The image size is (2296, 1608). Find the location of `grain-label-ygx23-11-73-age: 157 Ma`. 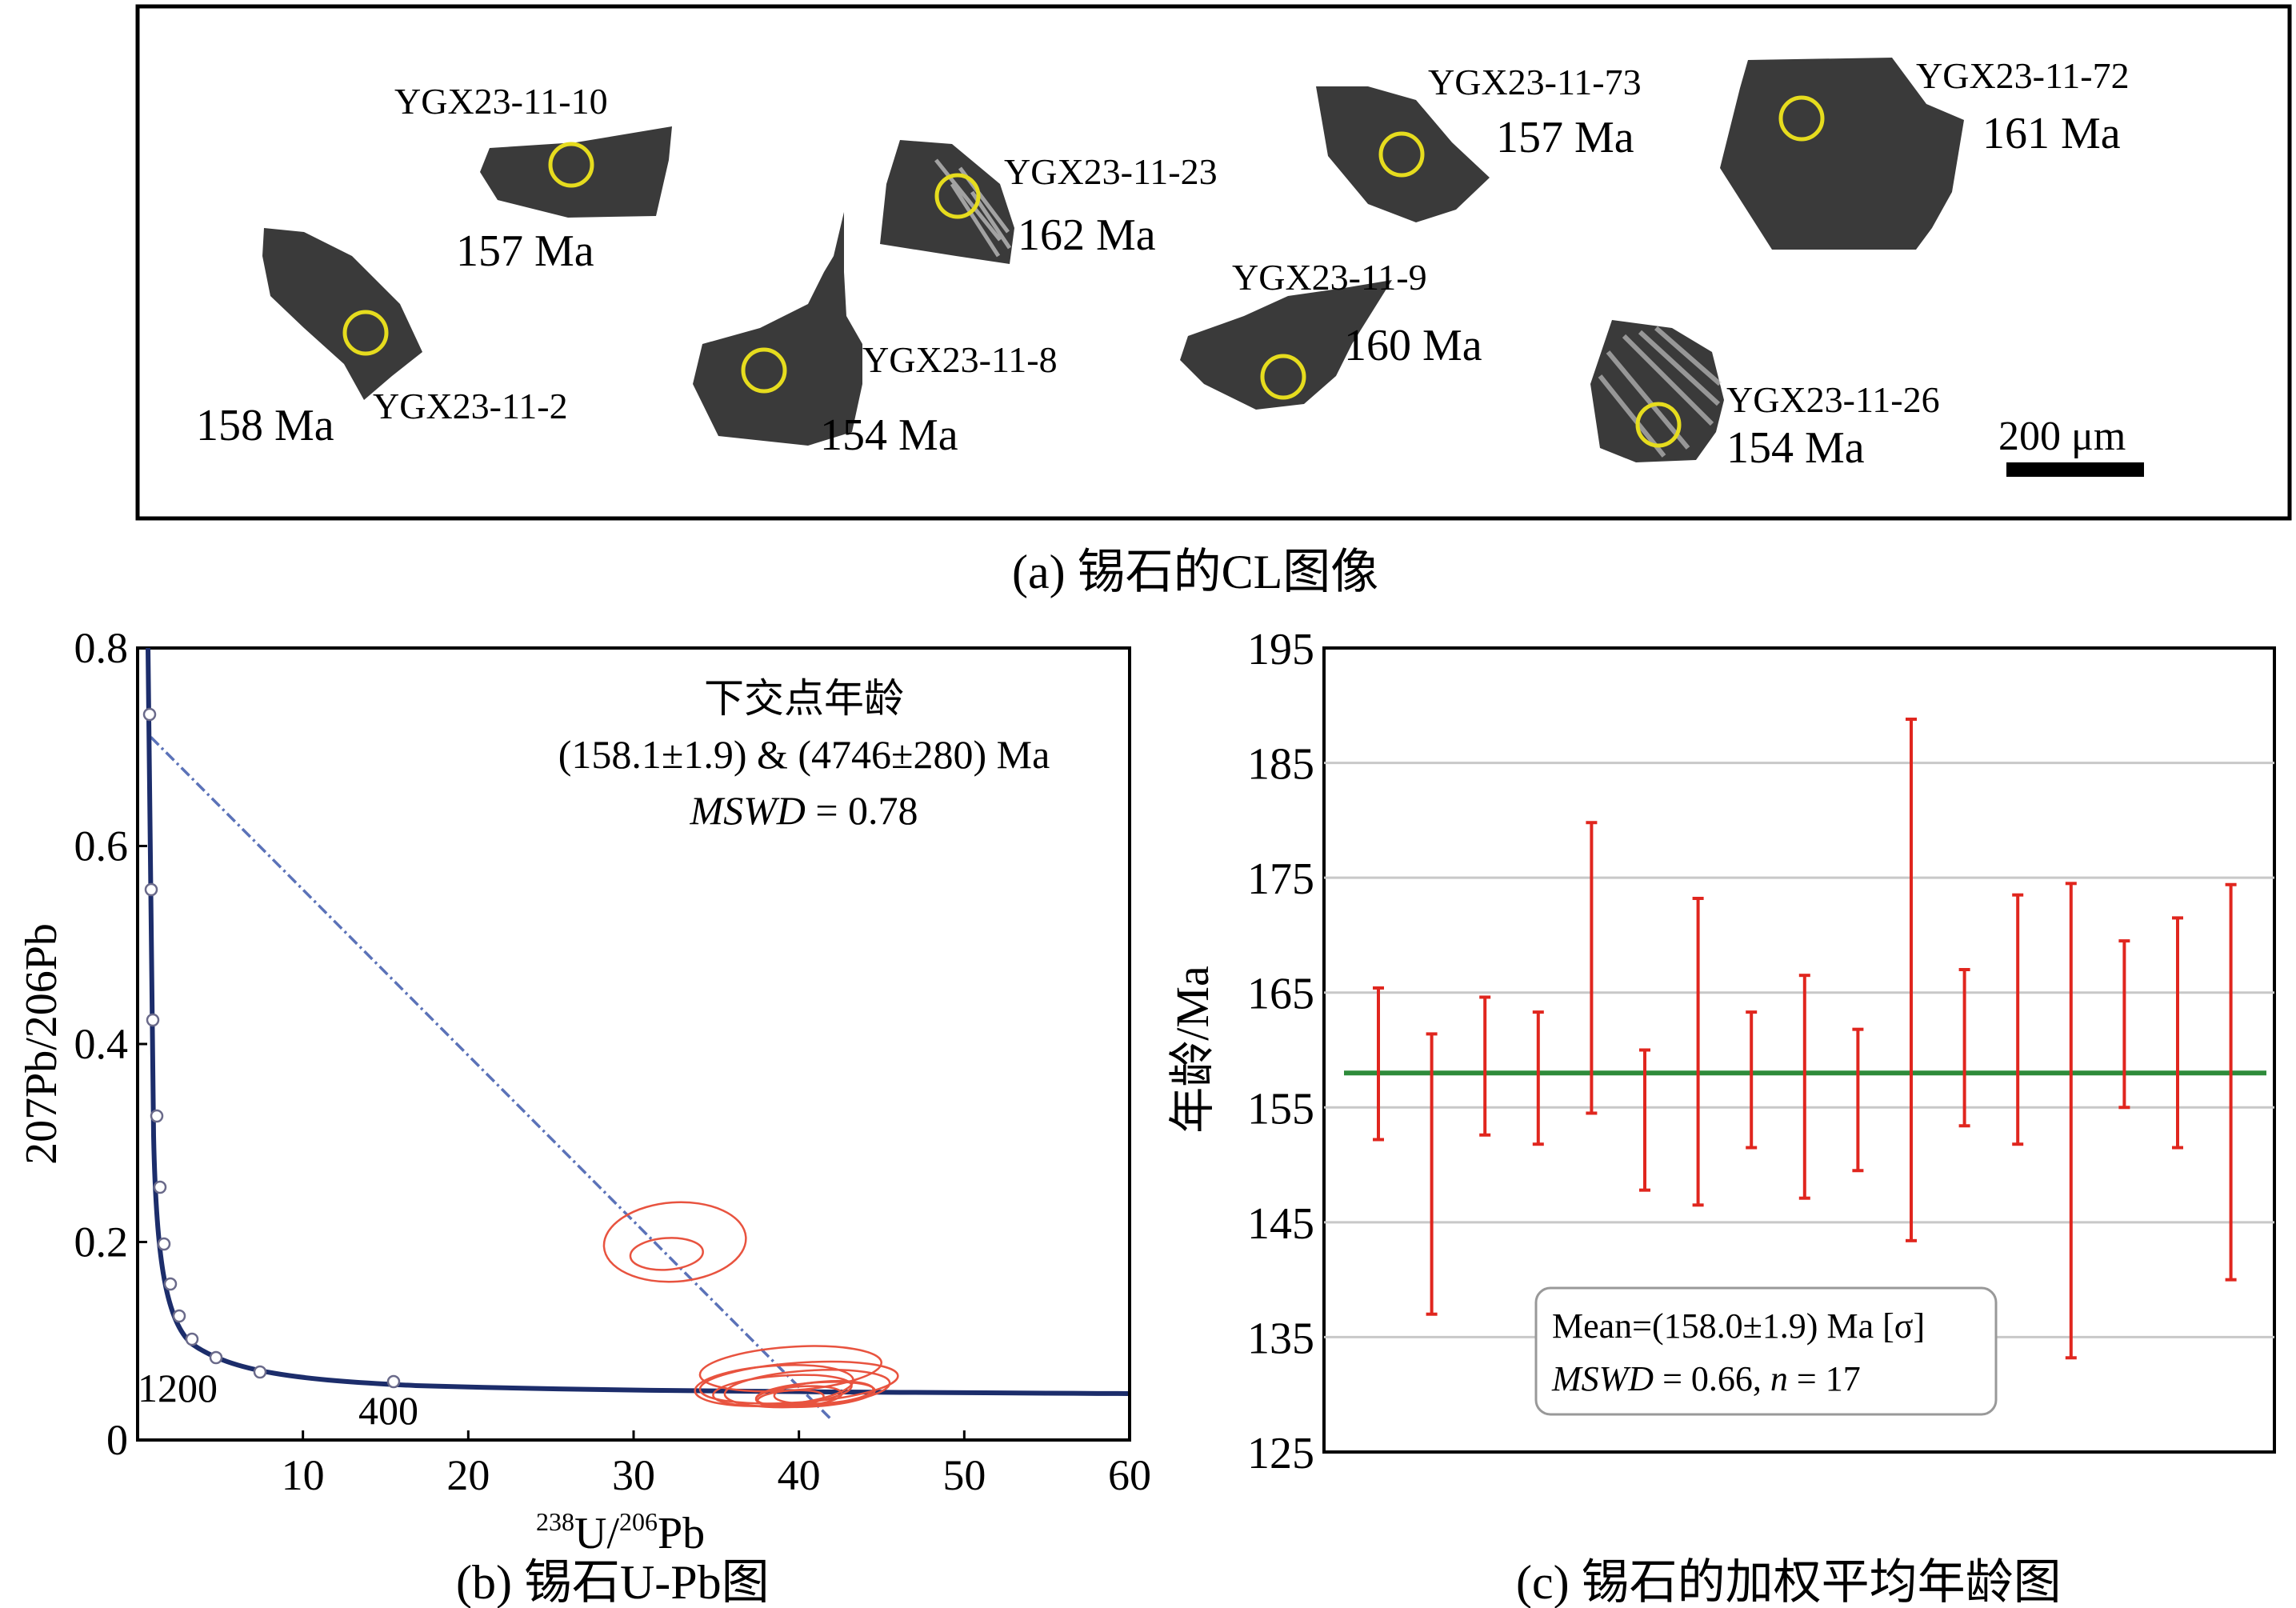

grain-label-ygx23-11-73-age: 157 Ma is located at coordinates (1565, 137).